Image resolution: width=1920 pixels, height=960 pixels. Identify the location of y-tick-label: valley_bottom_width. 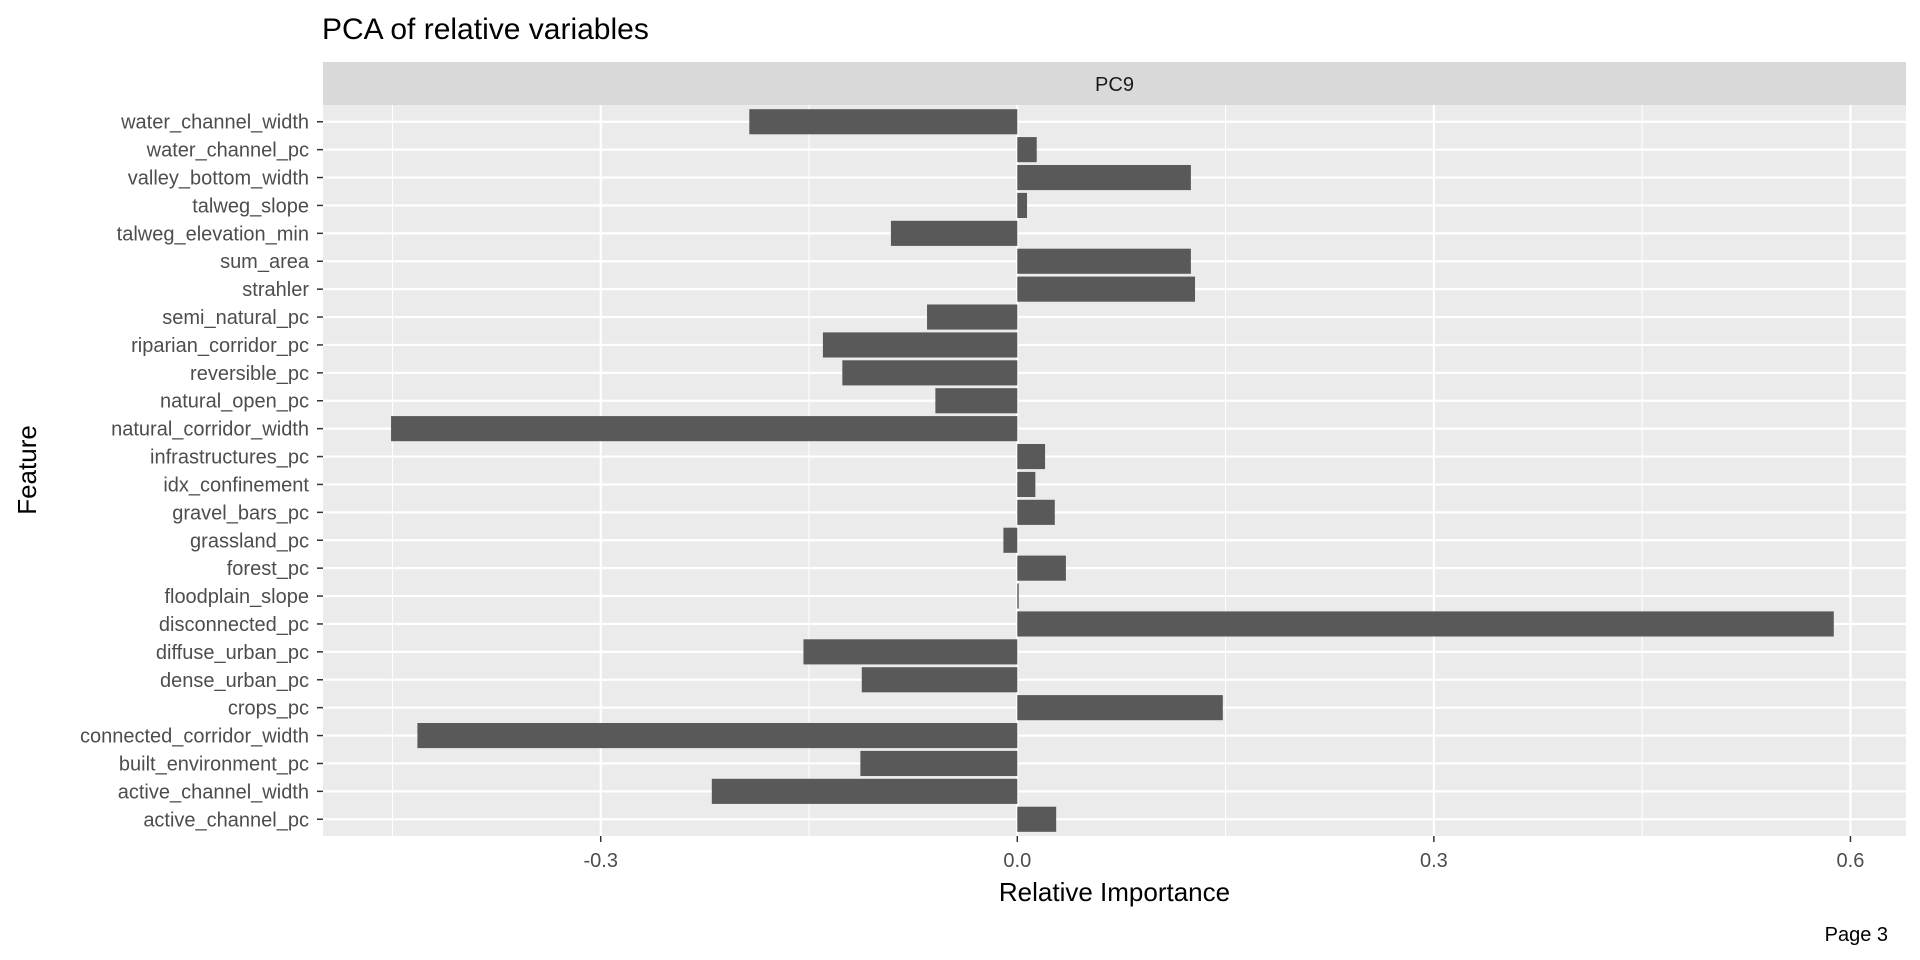
(218, 179).